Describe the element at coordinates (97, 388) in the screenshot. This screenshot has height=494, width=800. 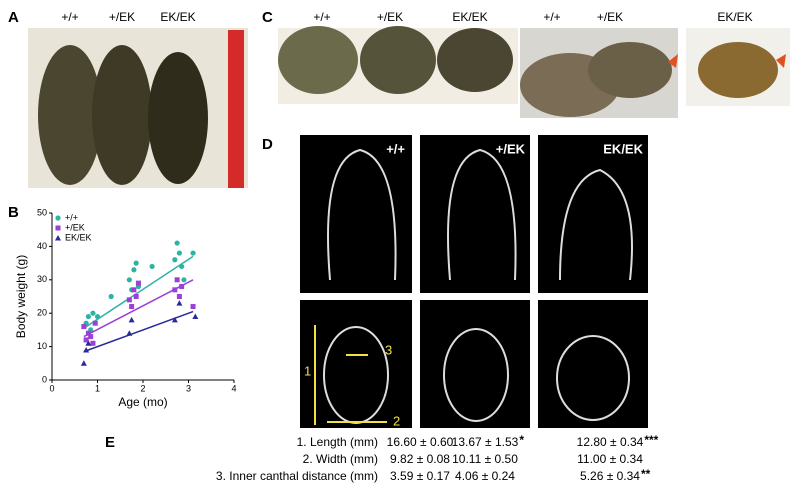
I see `x-tick-label: 1` at that location.